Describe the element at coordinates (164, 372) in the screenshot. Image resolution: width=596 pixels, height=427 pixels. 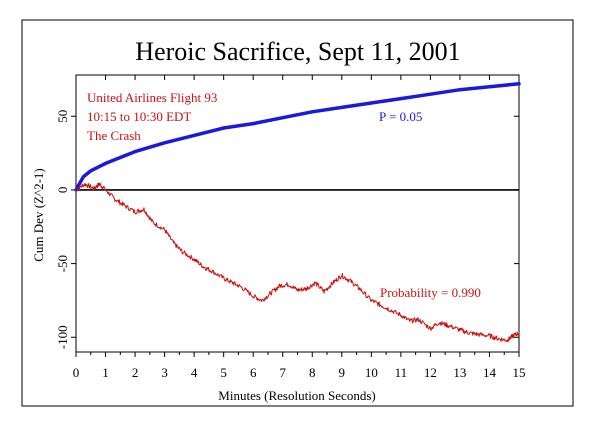
I see `x-tick-label: 3` at that location.